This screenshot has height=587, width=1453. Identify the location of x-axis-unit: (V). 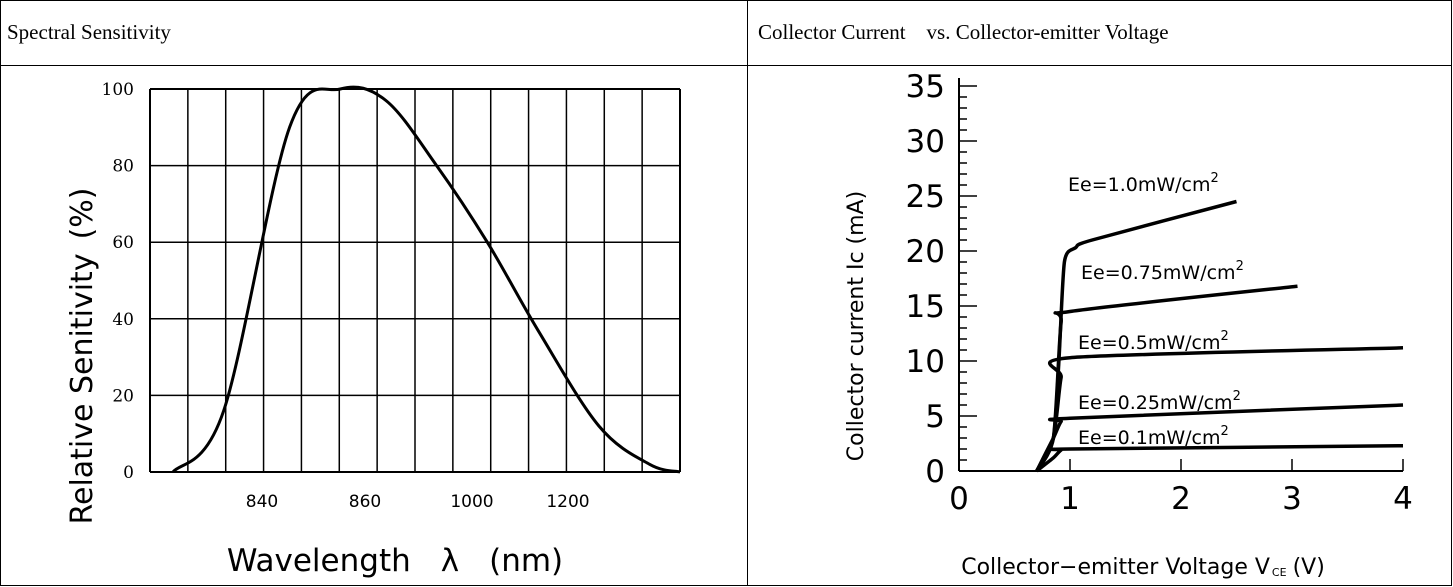
(1309, 567).